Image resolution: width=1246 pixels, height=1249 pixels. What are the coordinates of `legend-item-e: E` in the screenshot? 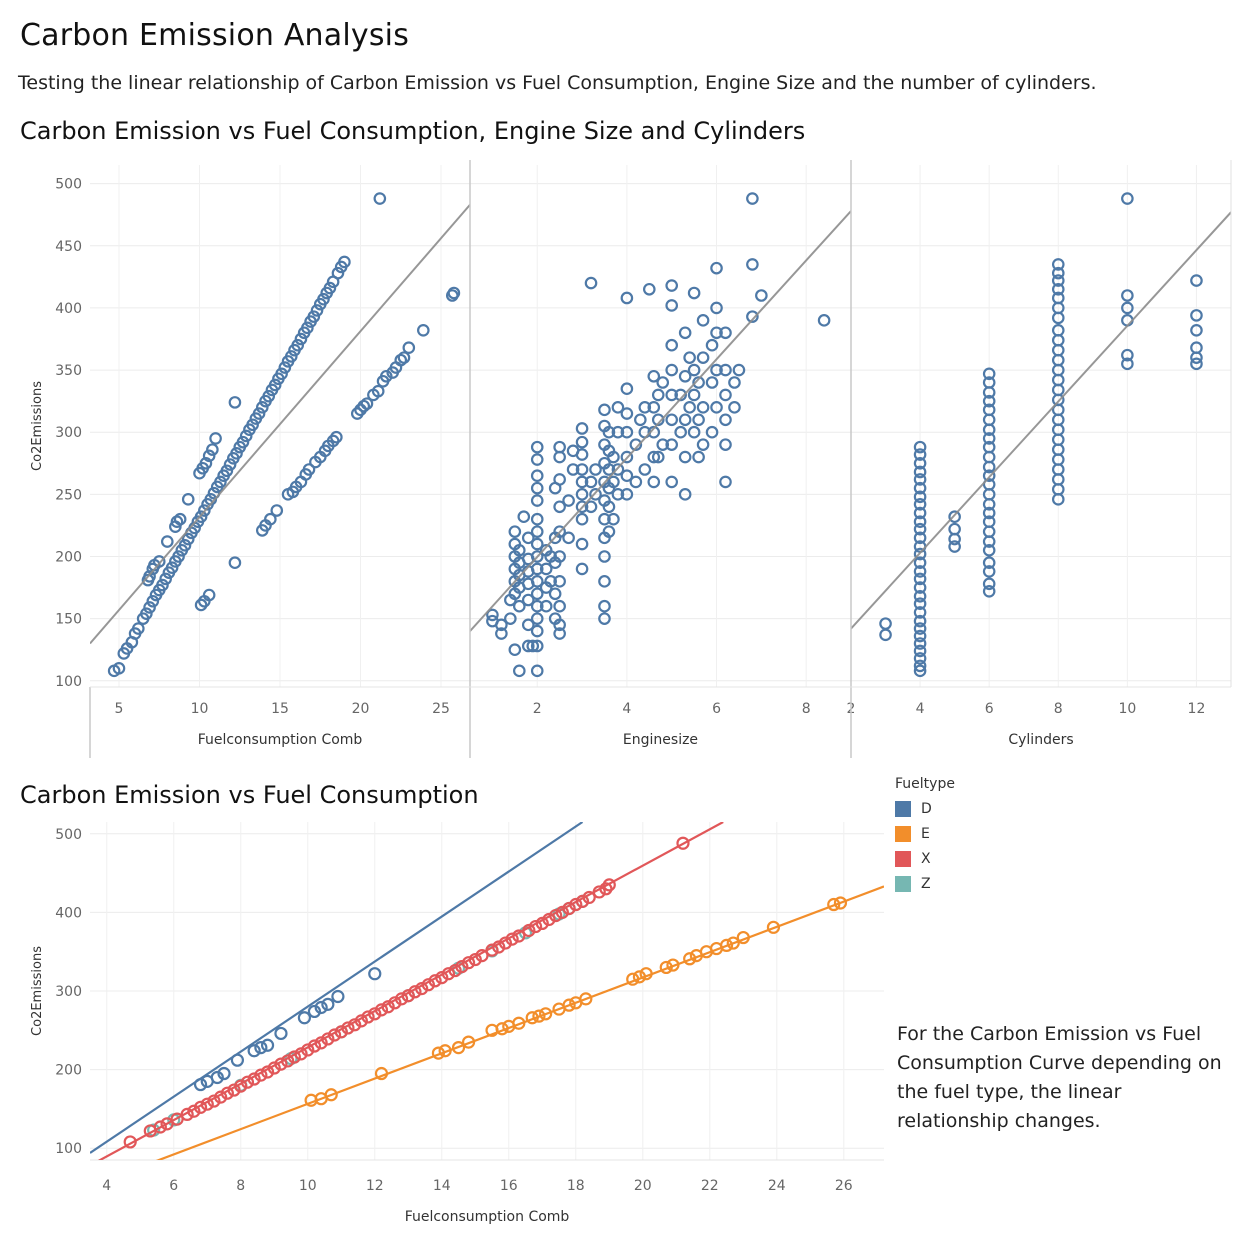 It's located at (925, 833).